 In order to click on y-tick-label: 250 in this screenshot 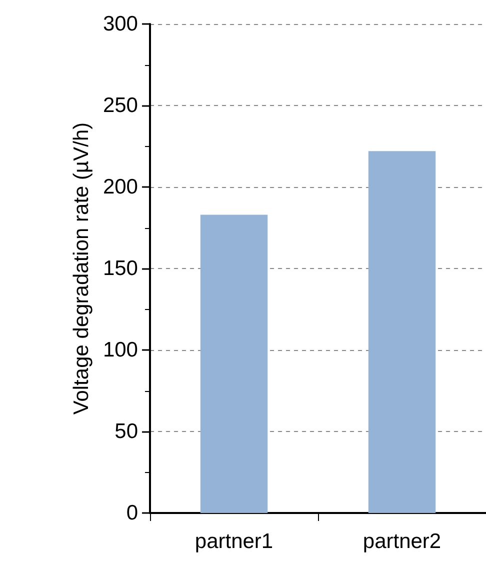, I will do `click(120, 105)`.